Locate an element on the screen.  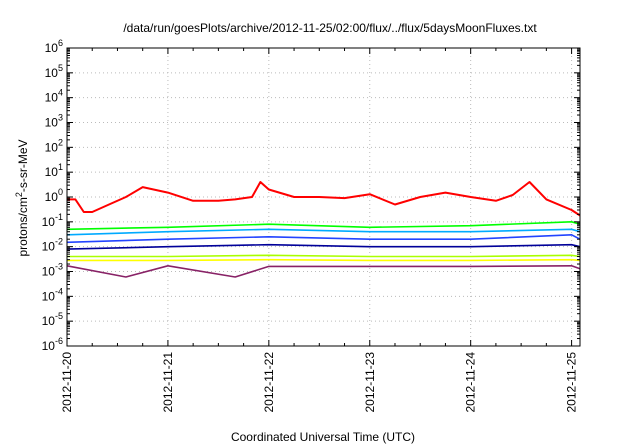
x-tick-label: 2012-11-20 is located at coordinates (67, 382).